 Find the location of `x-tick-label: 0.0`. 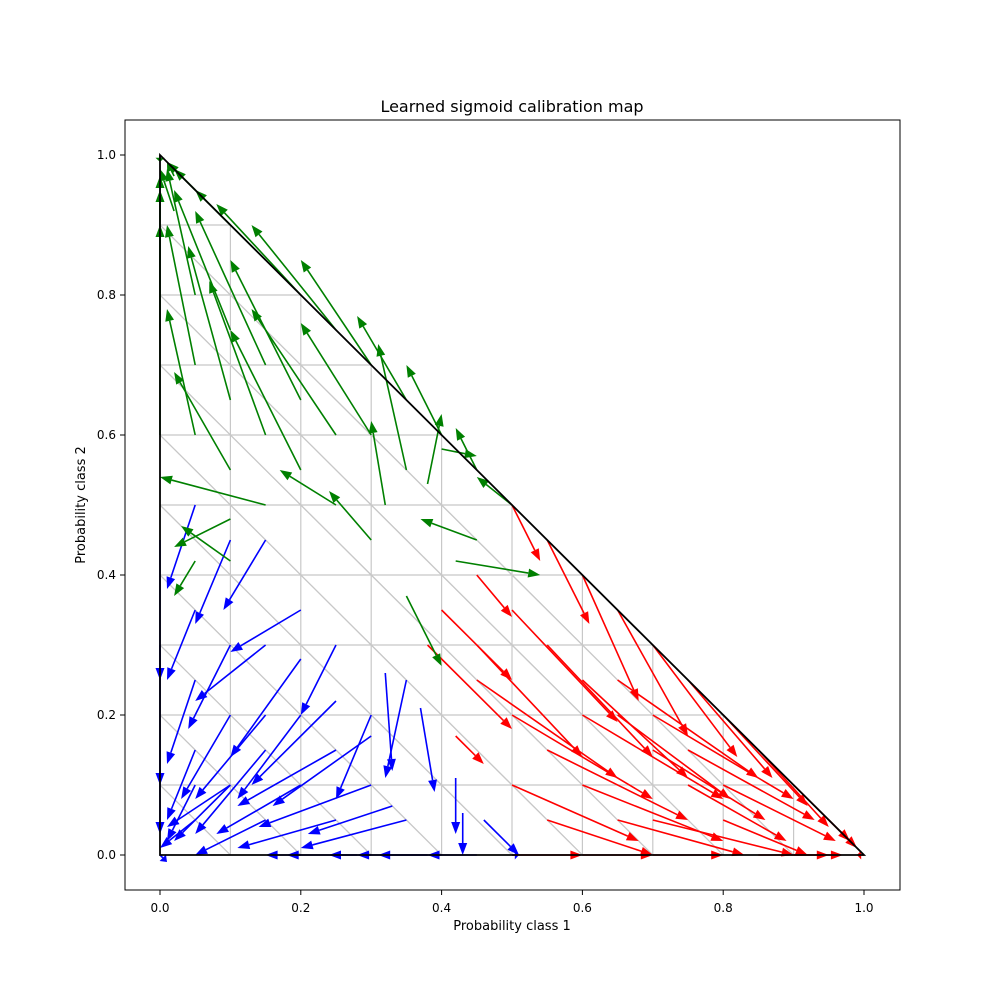

x-tick-label: 0.0 is located at coordinates (159, 908).